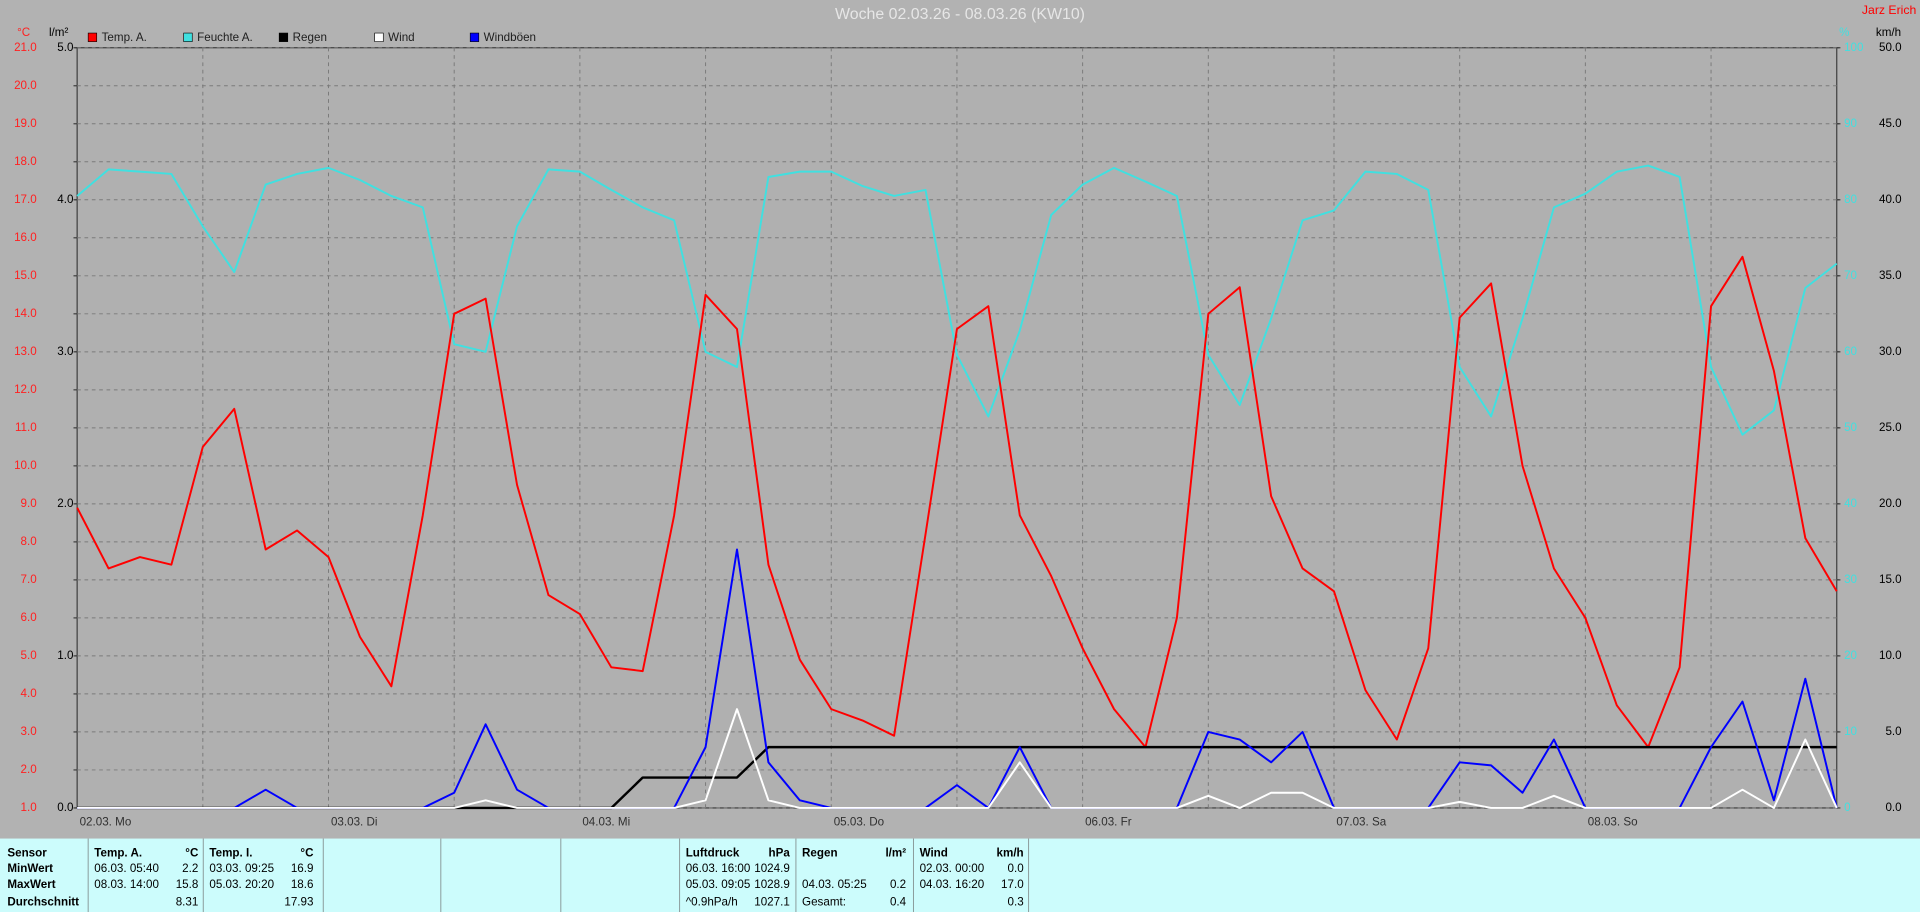  What do you see at coordinates (225, 37) in the screenshot?
I see `legend-label: Feuchte A.` at bounding box center [225, 37].